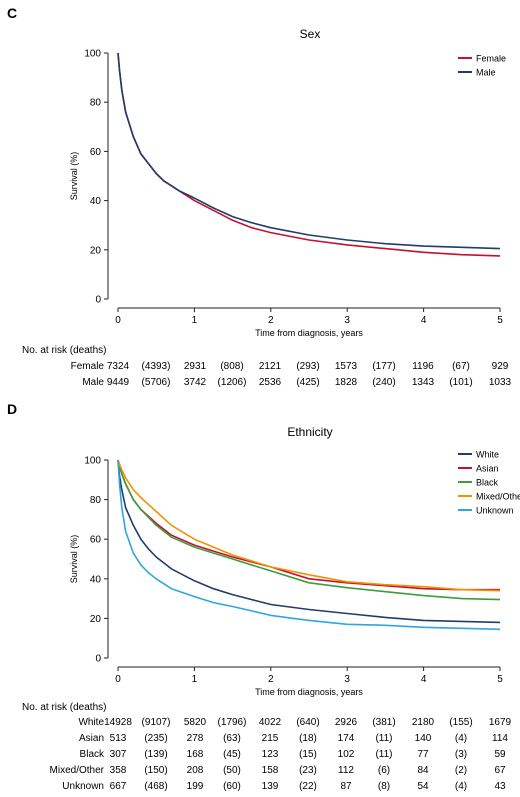  Describe the element at coordinates (270, 754) in the screenshot. I see `risk-table-cell: 123` at that location.